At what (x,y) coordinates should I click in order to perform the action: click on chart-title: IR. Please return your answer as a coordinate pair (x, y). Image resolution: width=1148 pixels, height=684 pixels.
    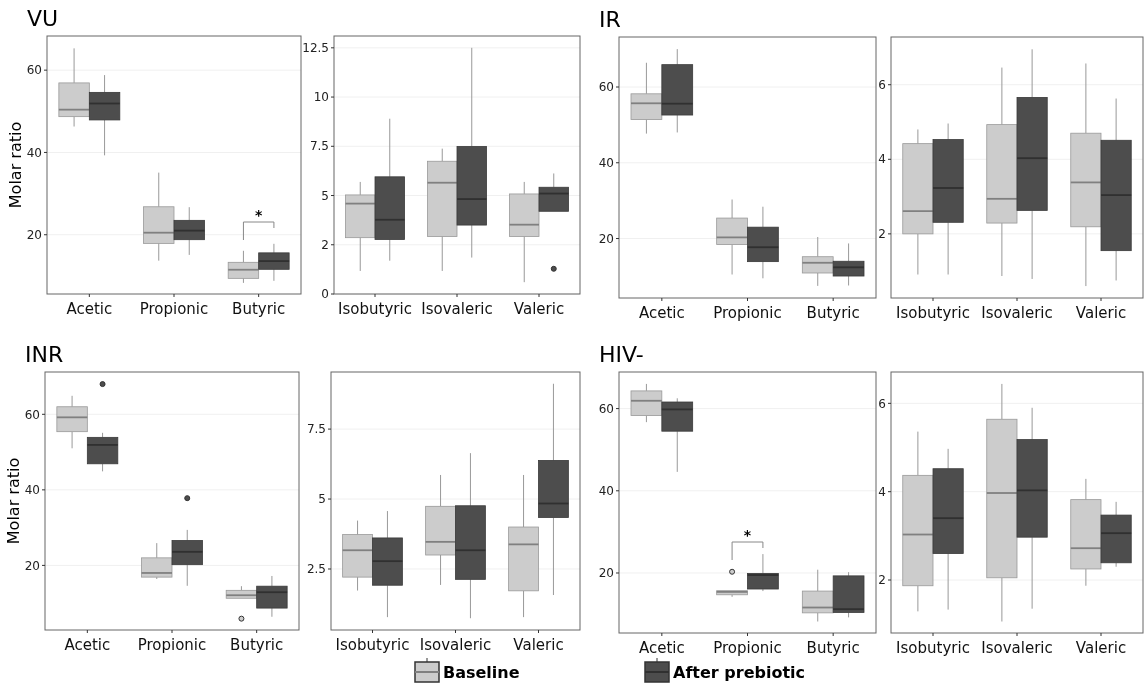
    Looking at the image, I should click on (610, 19).